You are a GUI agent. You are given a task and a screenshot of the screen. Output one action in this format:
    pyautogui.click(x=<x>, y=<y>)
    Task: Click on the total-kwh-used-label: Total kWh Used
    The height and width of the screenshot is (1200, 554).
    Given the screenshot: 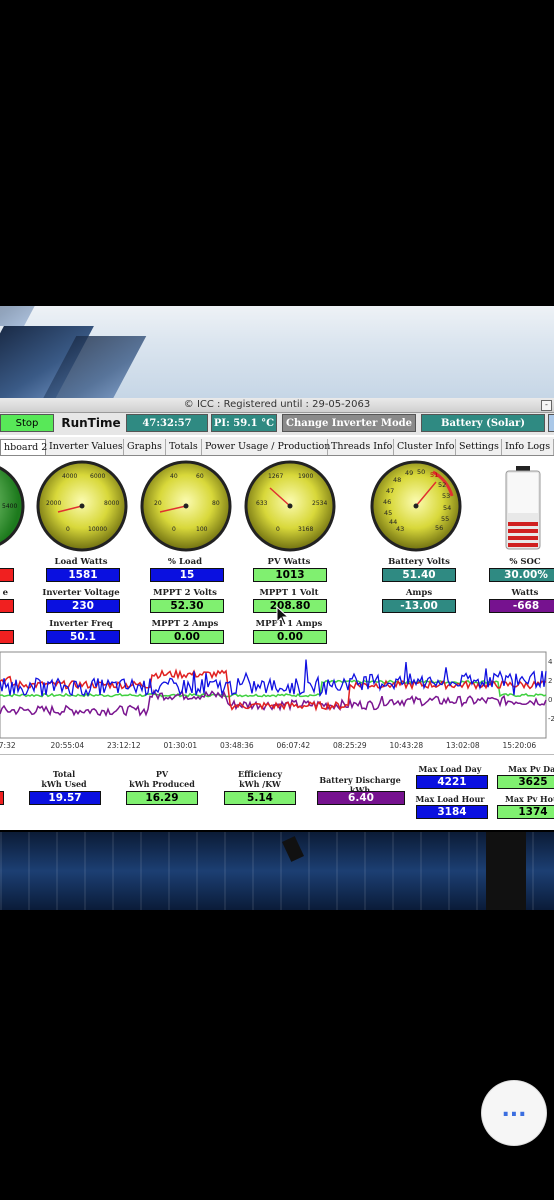 What is the action you would take?
    pyautogui.click(x=64, y=779)
    